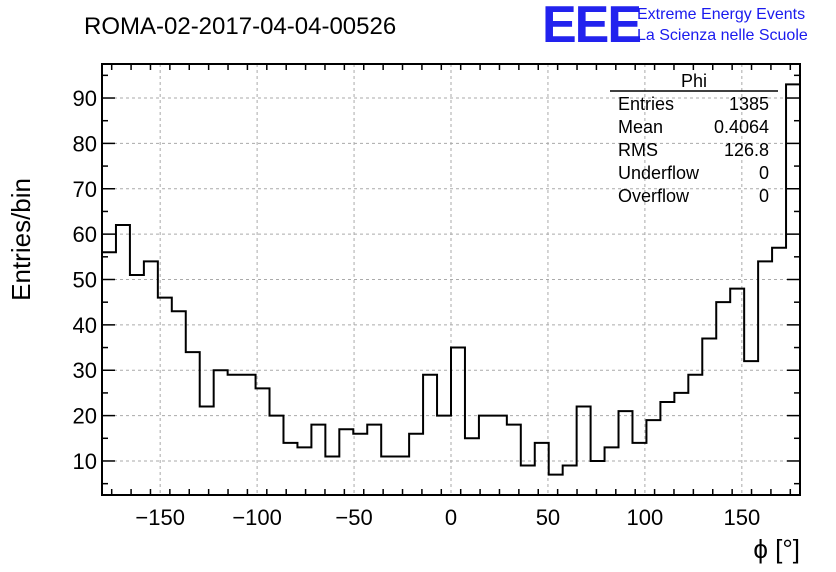 The height and width of the screenshot is (572, 836). What do you see at coordinates (451, 517) in the screenshot?
I see `x-tick-label: 0` at bounding box center [451, 517].